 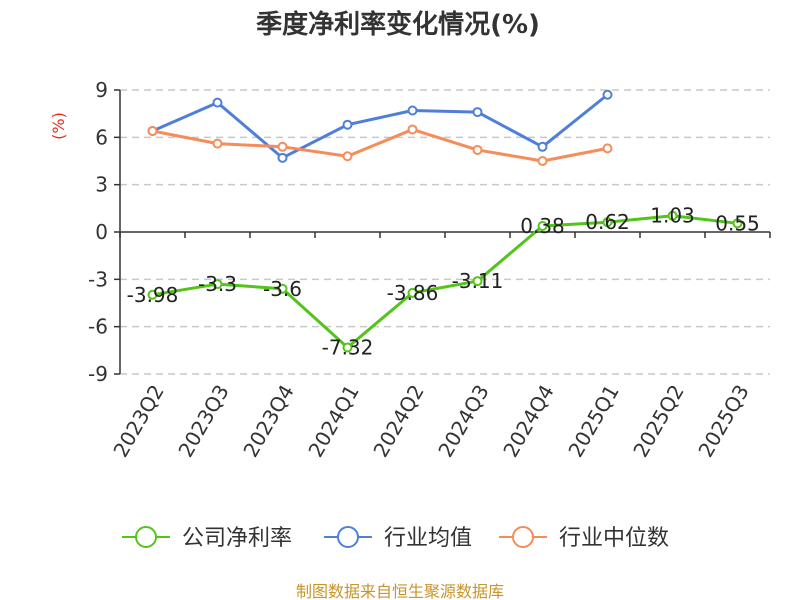 I want to click on data-label: 0.38, so click(x=542, y=226).